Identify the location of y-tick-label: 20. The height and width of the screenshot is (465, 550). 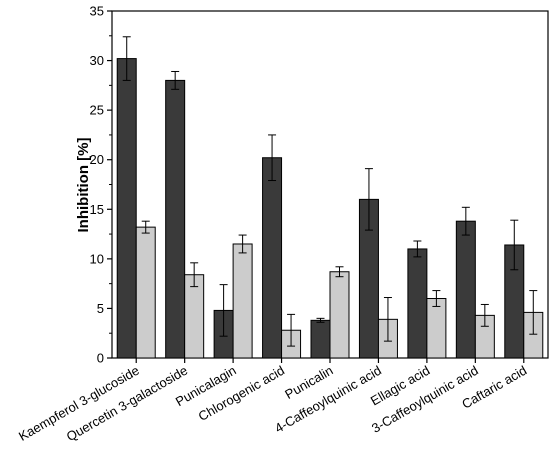
(97, 159).